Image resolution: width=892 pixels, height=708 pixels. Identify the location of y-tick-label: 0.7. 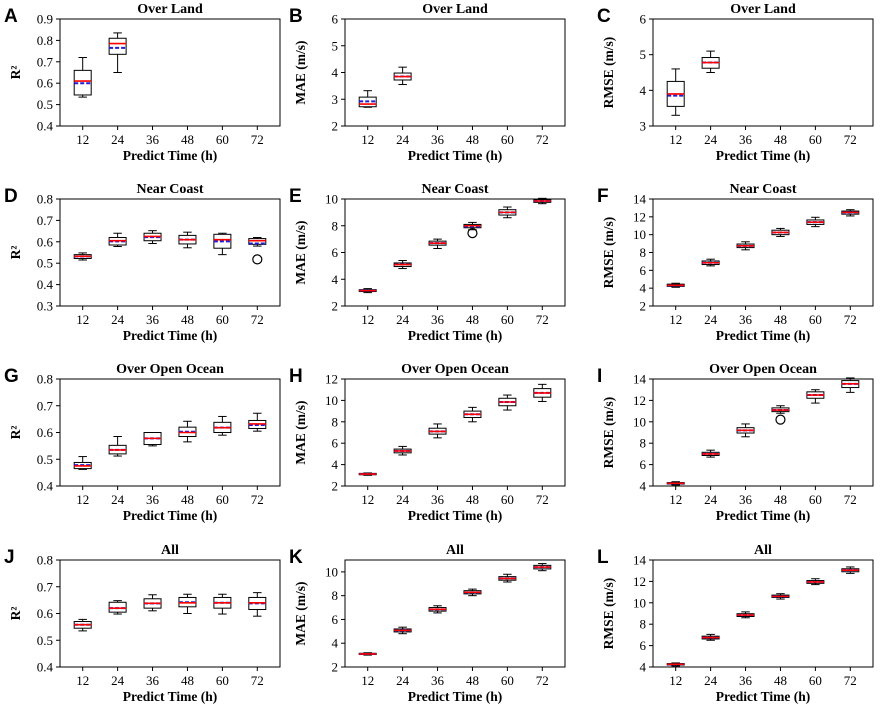
(45, 586).